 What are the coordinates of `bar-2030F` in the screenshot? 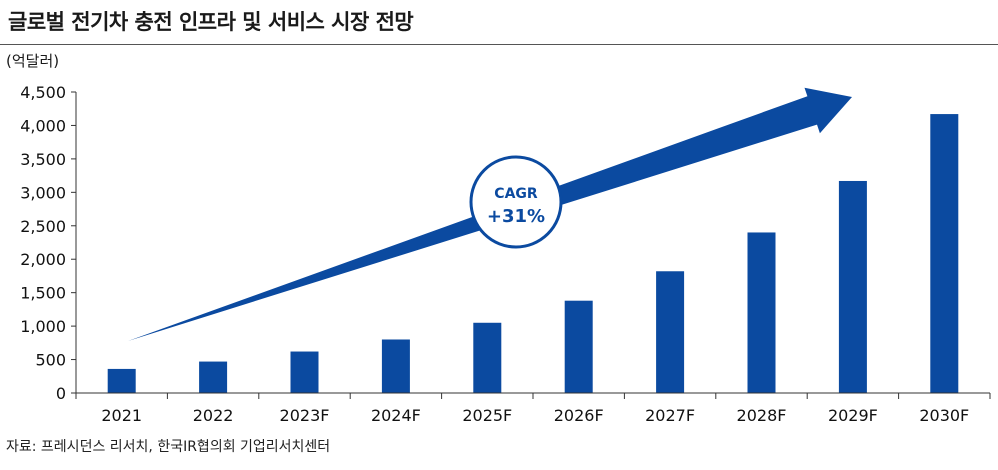 It's located at (944, 253).